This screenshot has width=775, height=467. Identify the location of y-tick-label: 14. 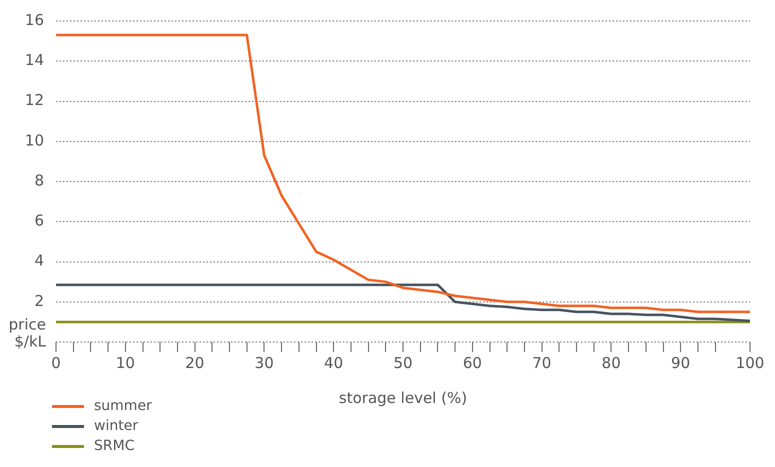
(34, 60).